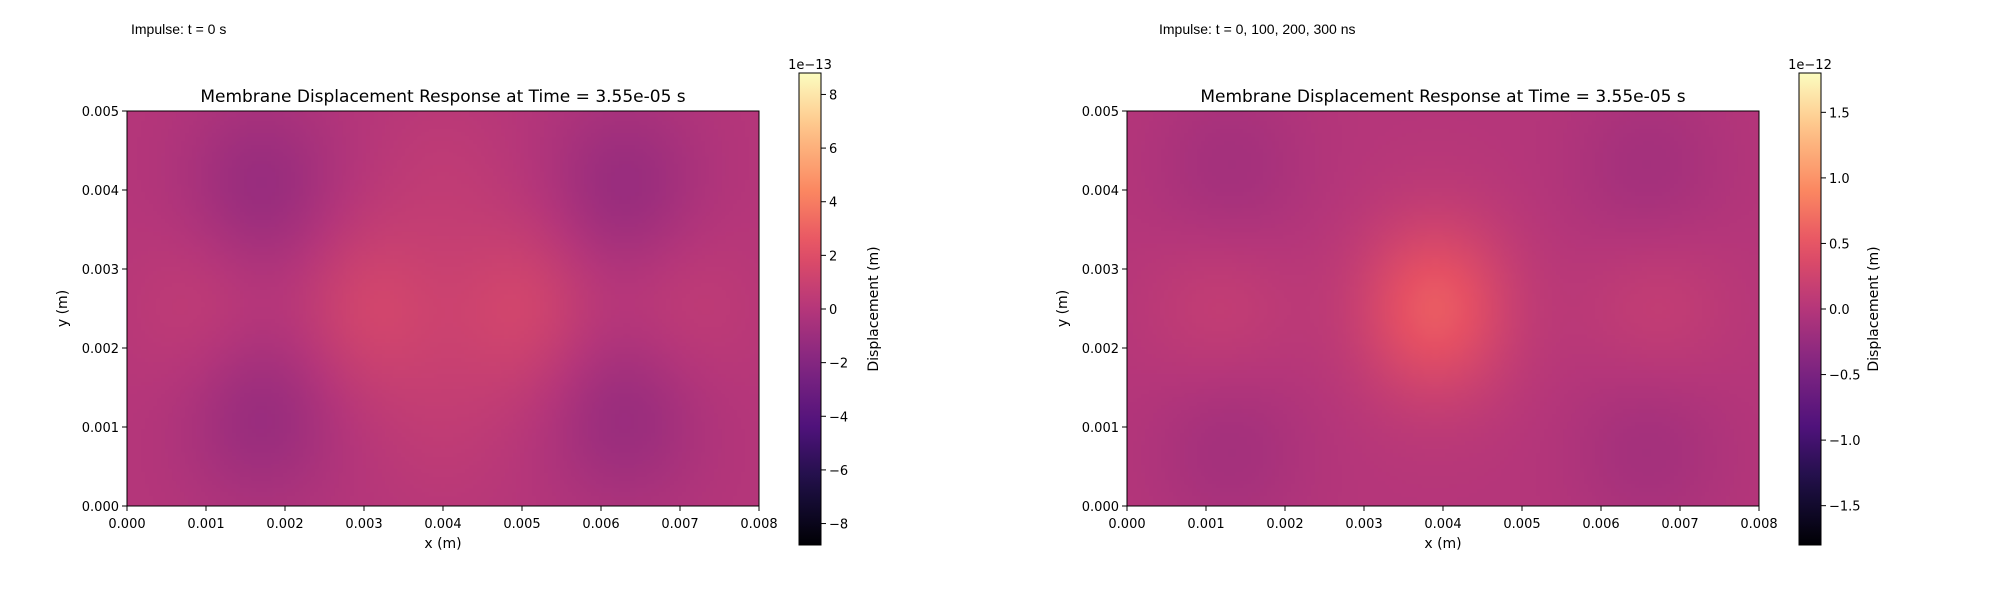 The width and height of the screenshot is (2000, 600). I want to click on colorbar-offset-text: 1e−12, so click(1810, 65).